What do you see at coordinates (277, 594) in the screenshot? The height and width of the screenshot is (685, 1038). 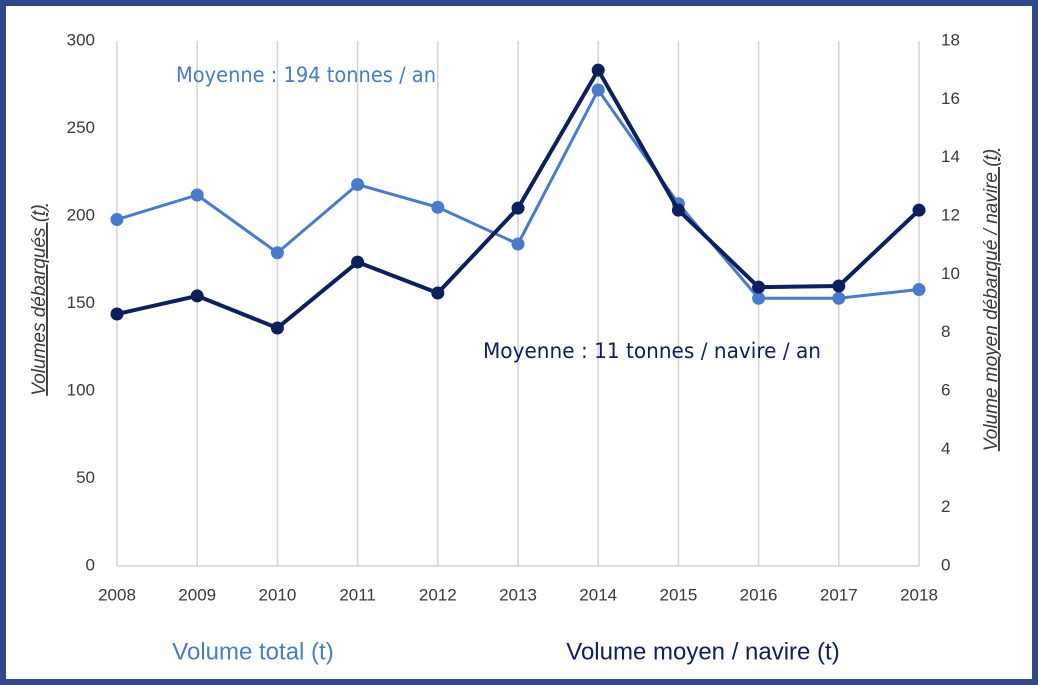 I see `x-tick-label: 2010` at bounding box center [277, 594].